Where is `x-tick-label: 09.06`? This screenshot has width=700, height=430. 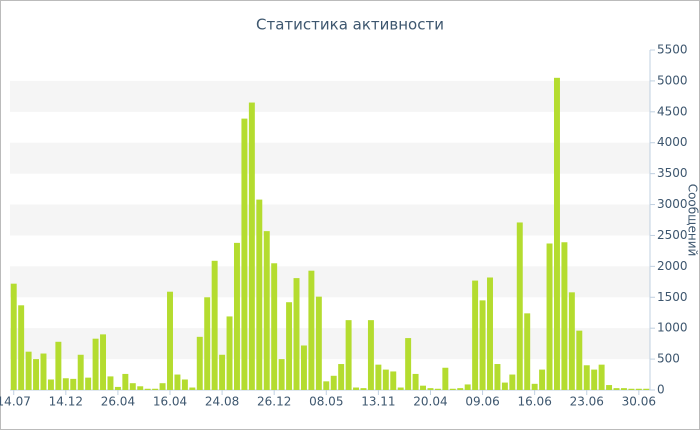 x-tick-label: 09.06 is located at coordinates (482, 402).